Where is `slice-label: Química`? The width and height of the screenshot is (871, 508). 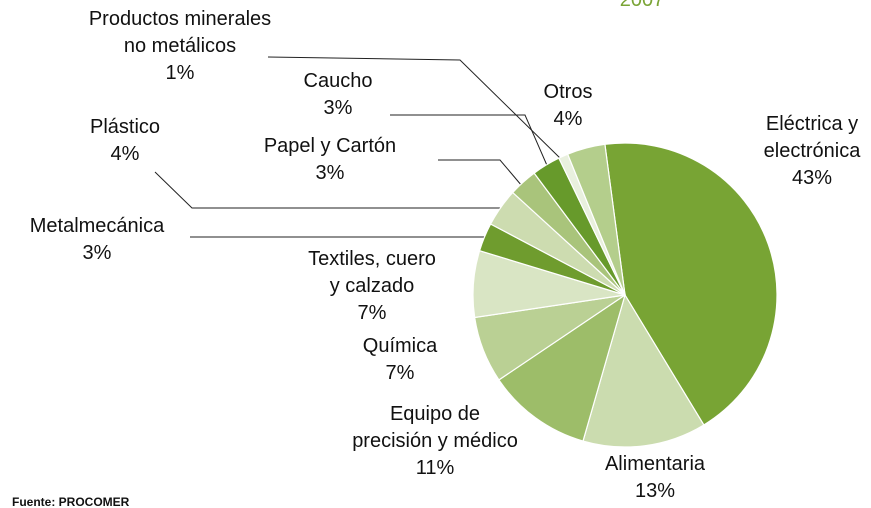
slice-label: Química is located at coordinates (400, 346).